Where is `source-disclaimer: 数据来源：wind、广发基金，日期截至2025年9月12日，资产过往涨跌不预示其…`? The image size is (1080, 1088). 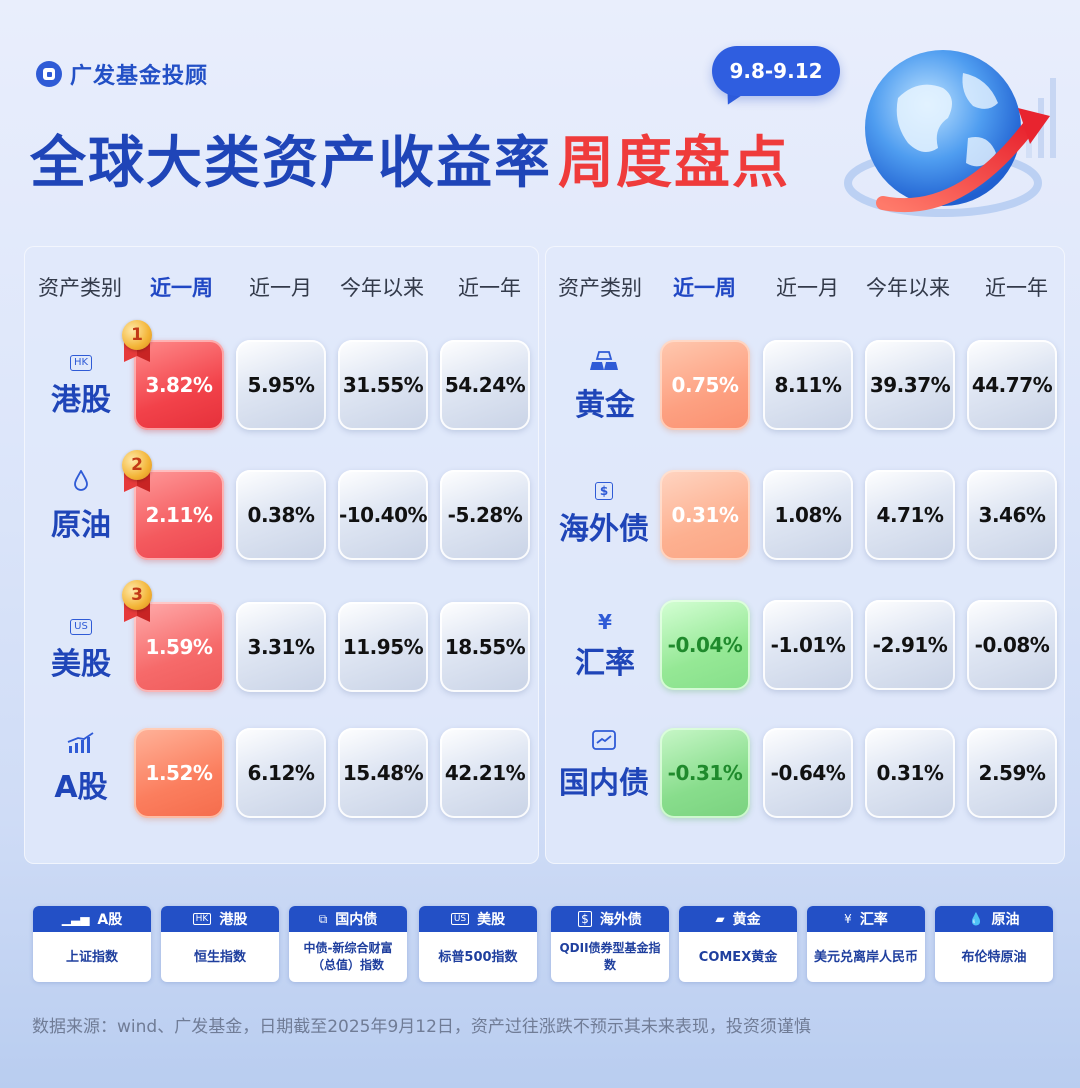
source-disclaimer: 数据来源：wind、广发基金，日期截至2025年9月12日，资产过往涨跌不预示其… is located at coordinates (421, 1027).